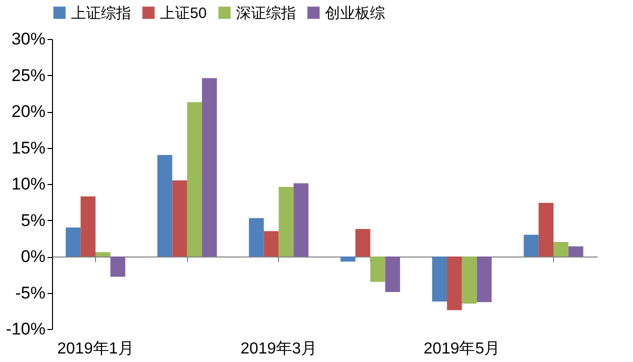 The image size is (633, 362). I want to click on y-tick-label: 30%, so click(28, 39).